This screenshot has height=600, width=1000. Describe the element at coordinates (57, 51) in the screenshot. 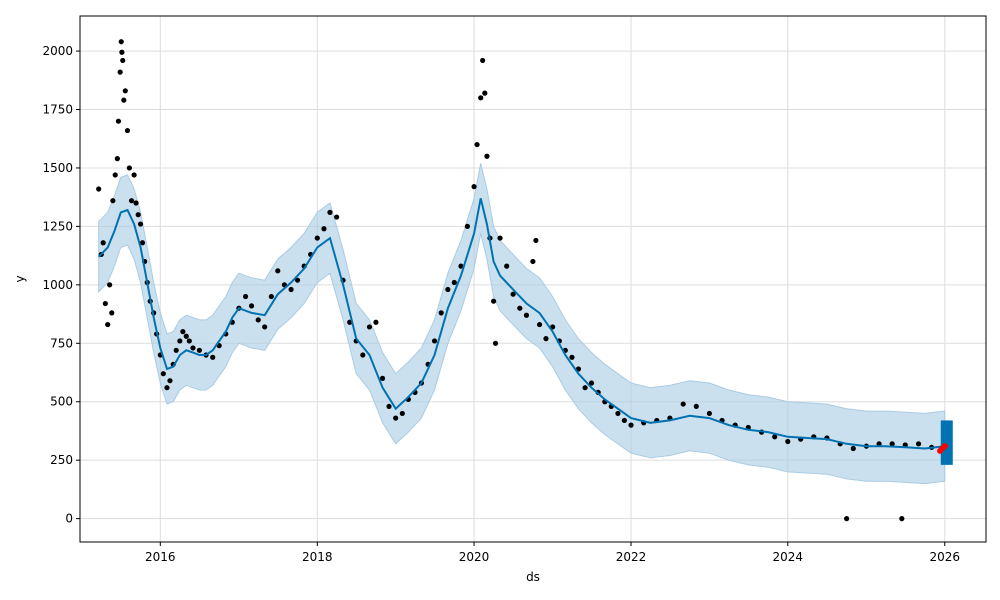

I see `y-tick-label: 2000` at that location.